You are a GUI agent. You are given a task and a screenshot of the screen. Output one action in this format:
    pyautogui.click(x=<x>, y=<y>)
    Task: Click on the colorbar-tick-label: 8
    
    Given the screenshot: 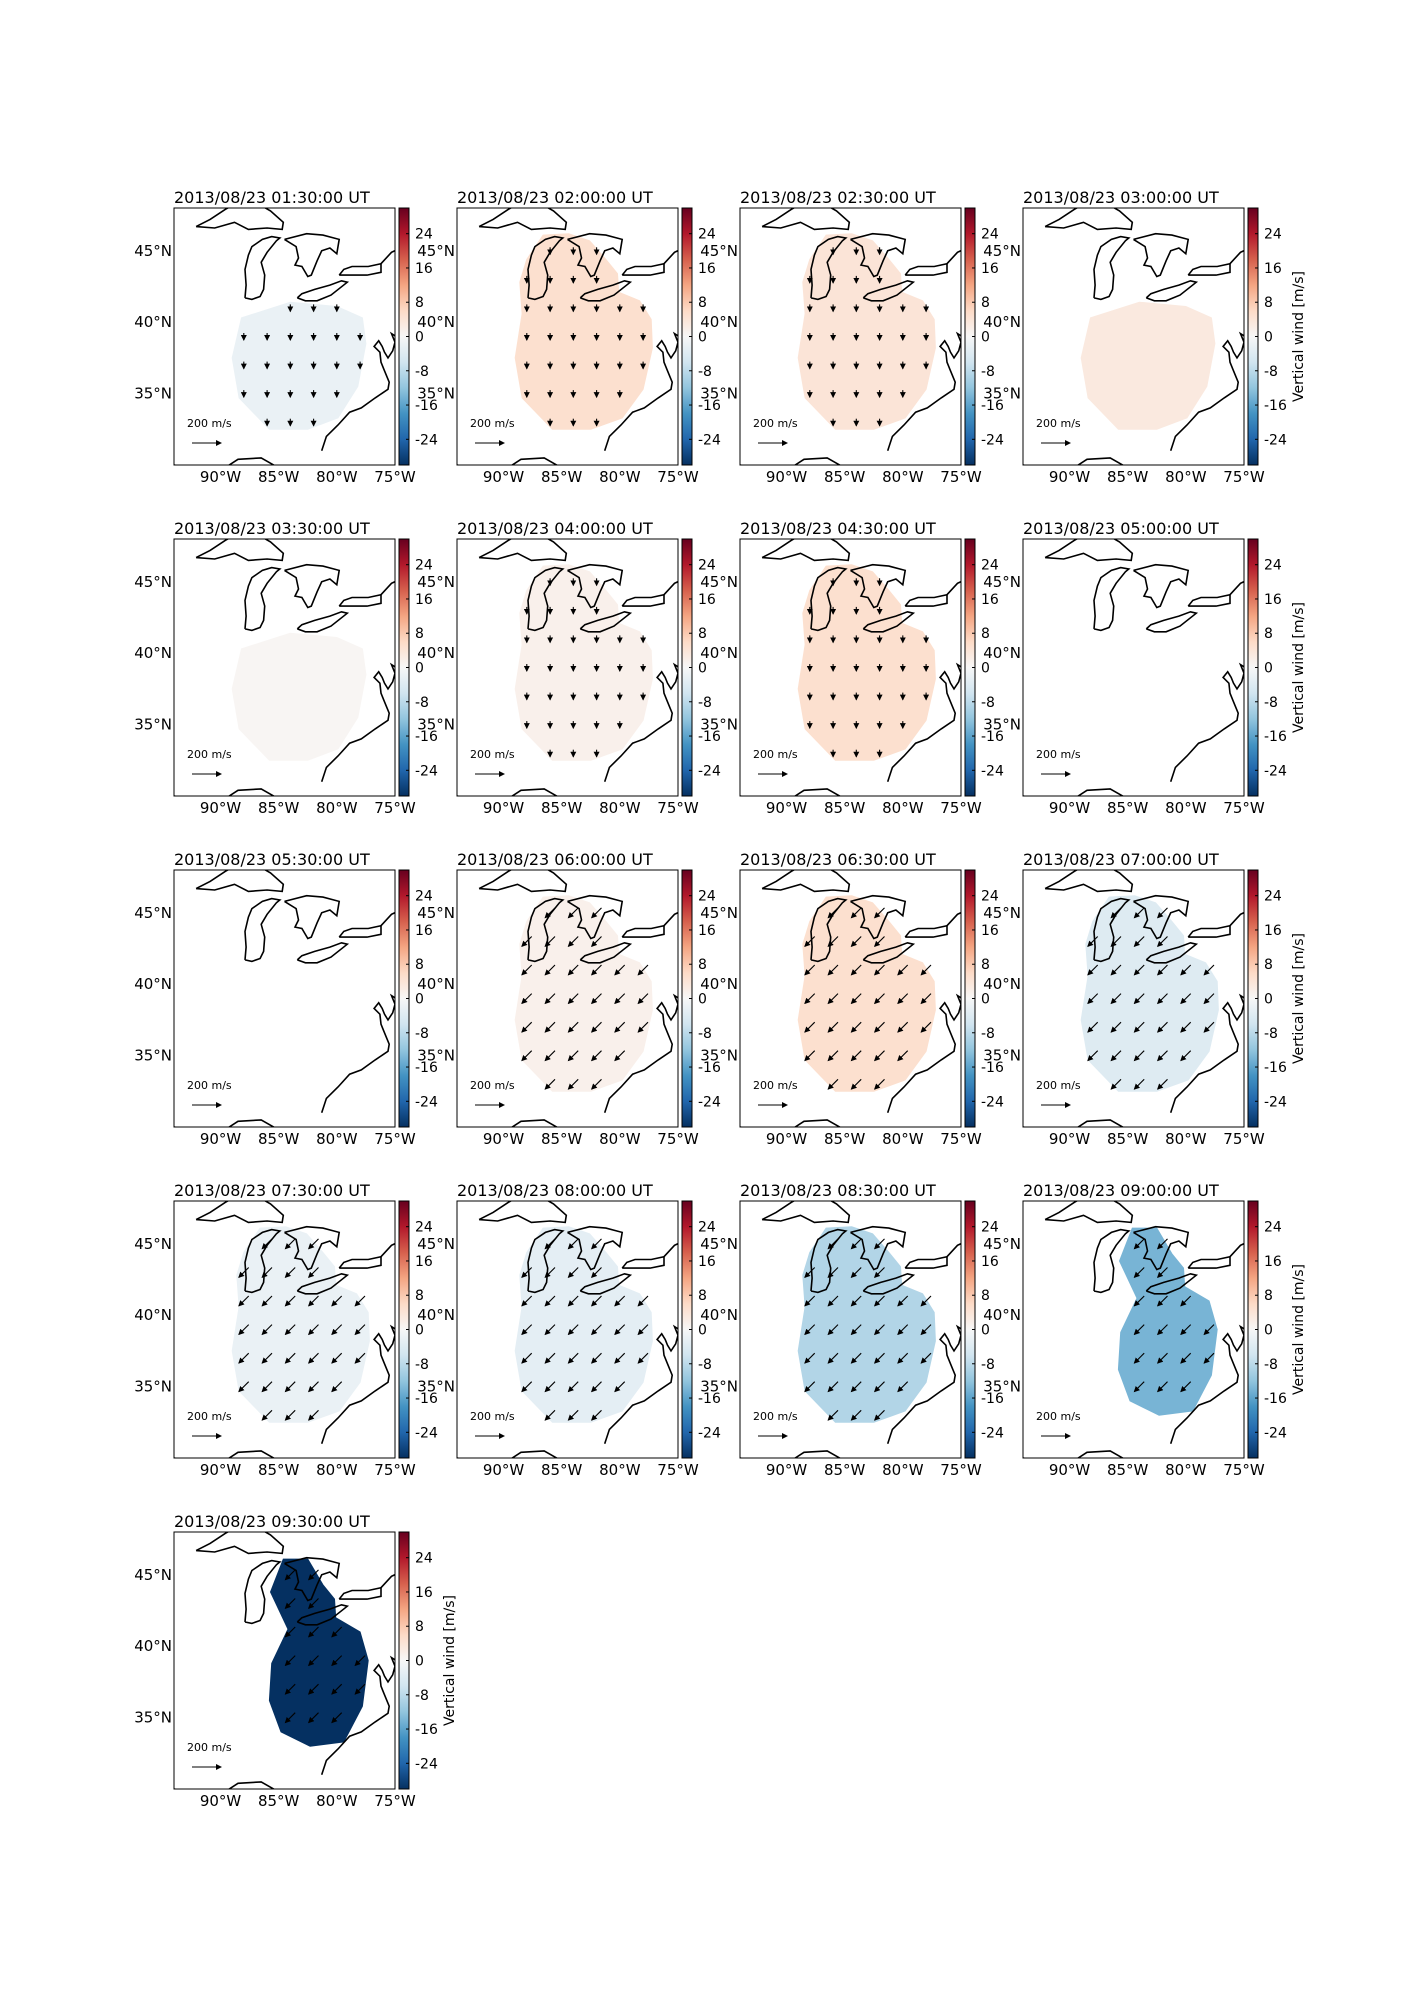 What is the action you would take?
    pyautogui.click(x=702, y=1296)
    